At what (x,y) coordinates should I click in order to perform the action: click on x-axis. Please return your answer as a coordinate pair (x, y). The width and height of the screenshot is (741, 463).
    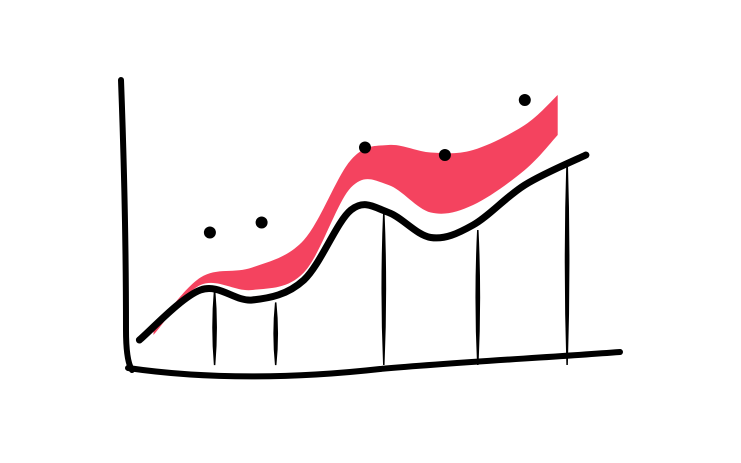
    Looking at the image, I should click on (374, 364).